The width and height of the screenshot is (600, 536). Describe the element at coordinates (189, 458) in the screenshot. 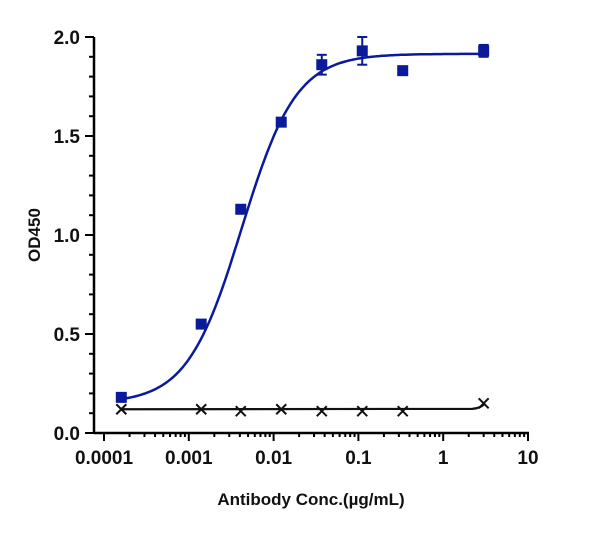

I see `x-tick-label: 0.001` at that location.